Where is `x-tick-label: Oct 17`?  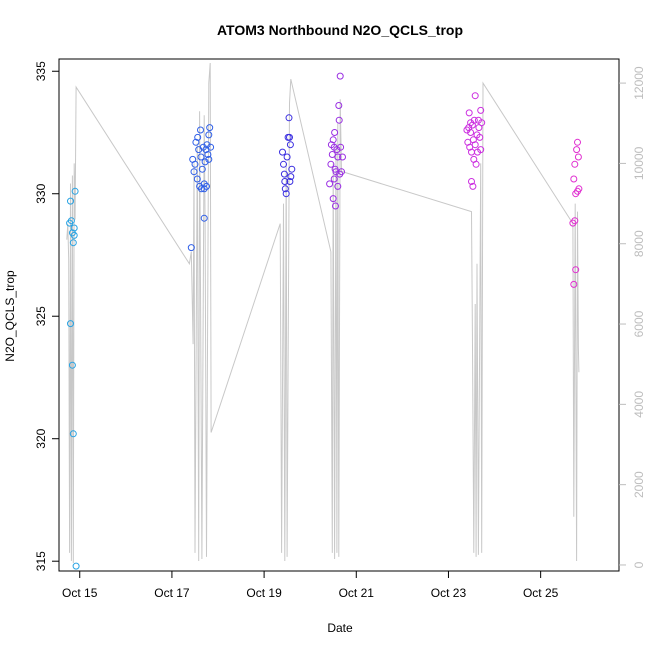
x-tick-label: Oct 17 is located at coordinates (172, 593).